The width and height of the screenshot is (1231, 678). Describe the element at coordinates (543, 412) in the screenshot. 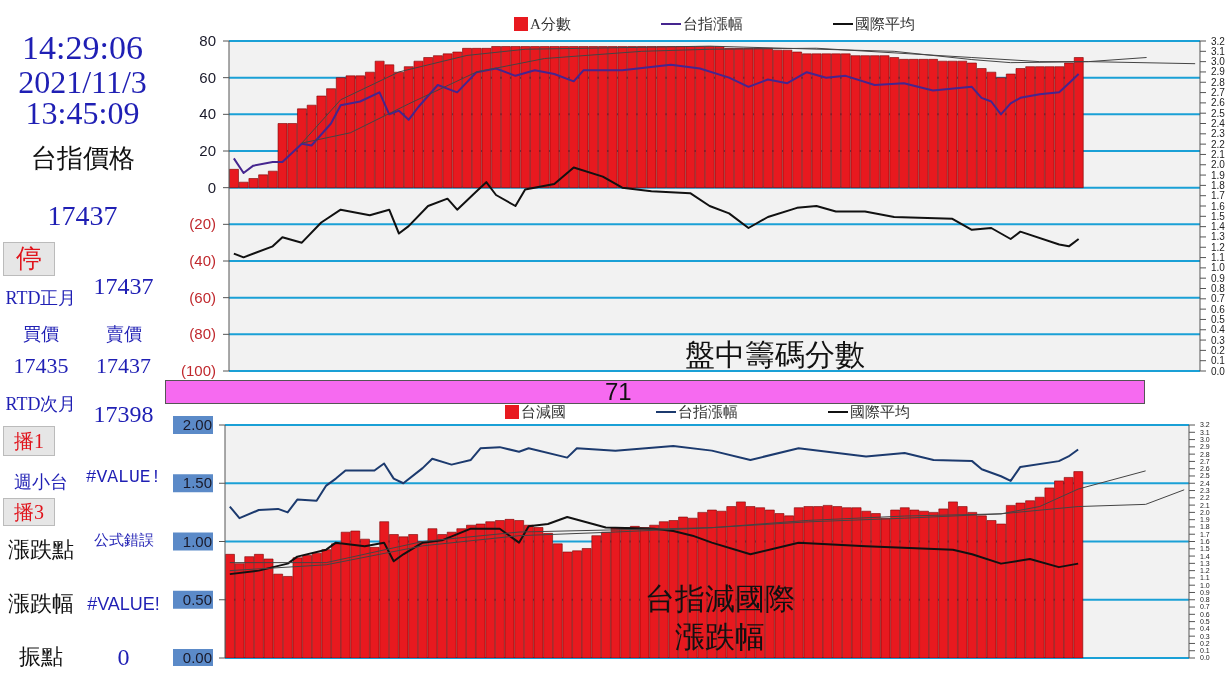

I see `legend-label: 台減國` at that location.